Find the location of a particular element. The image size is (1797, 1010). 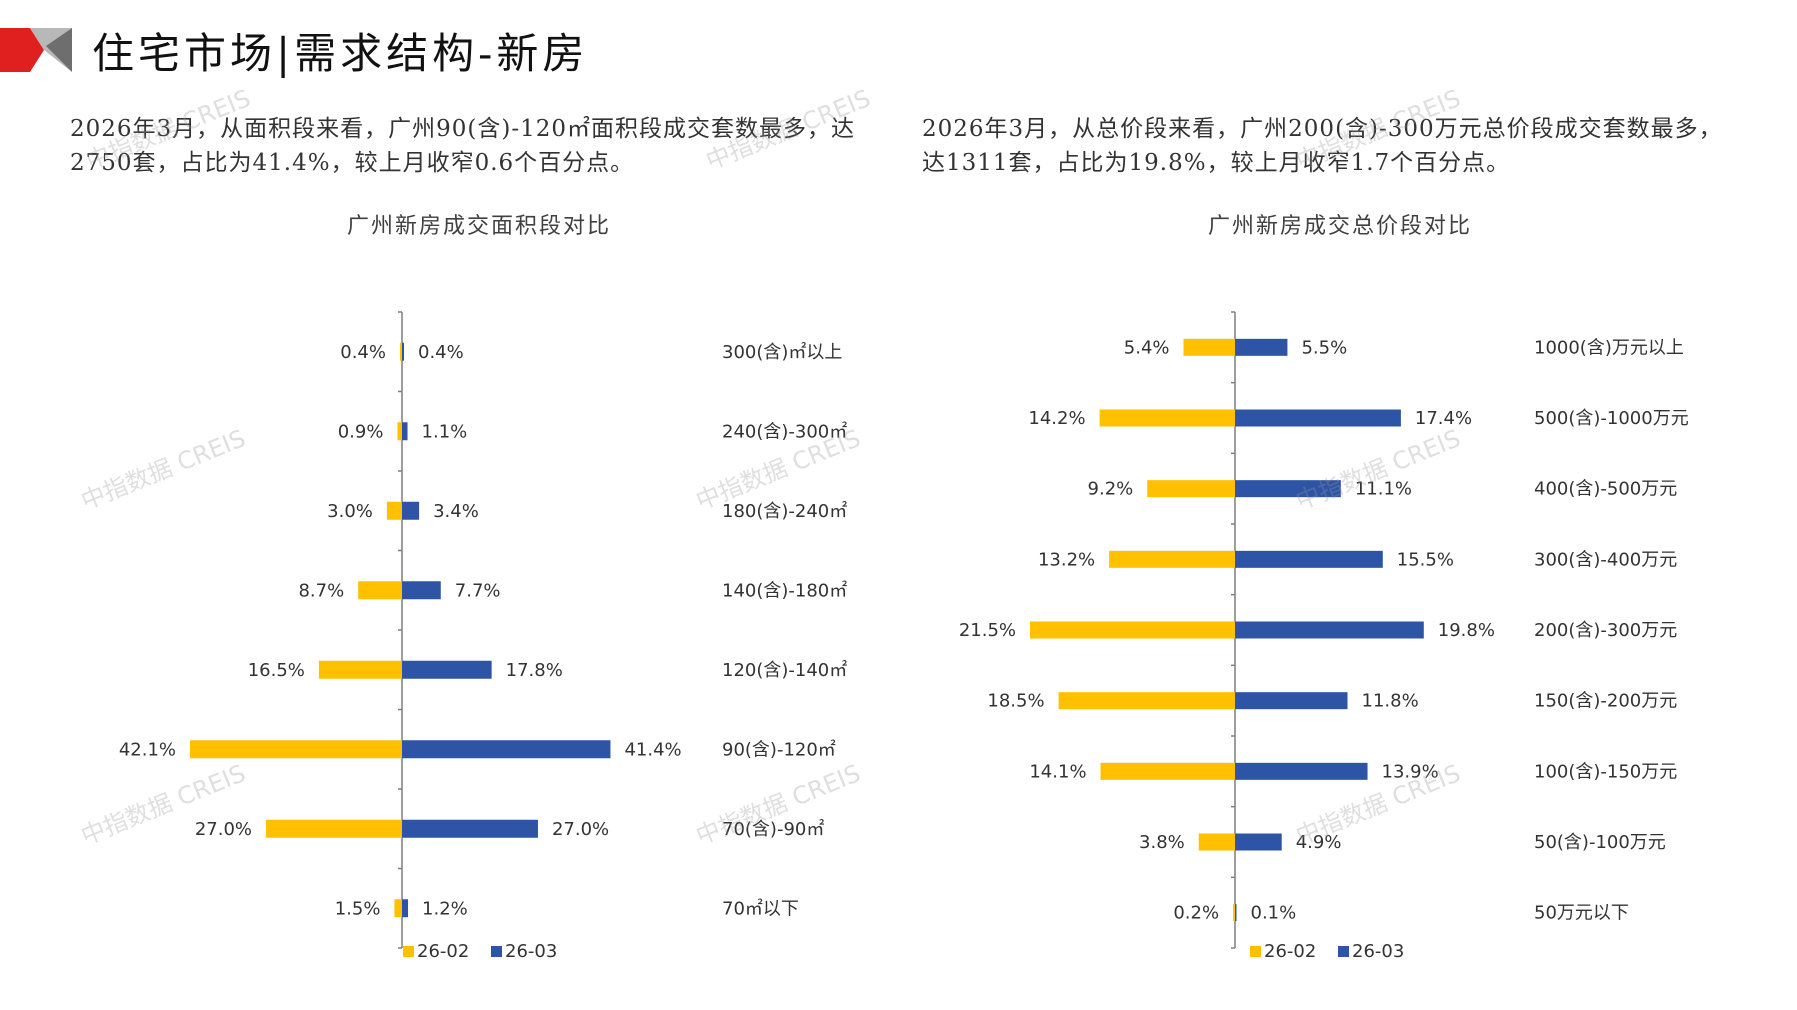

data-label-26-02: 14.1% is located at coordinates (1057, 771).